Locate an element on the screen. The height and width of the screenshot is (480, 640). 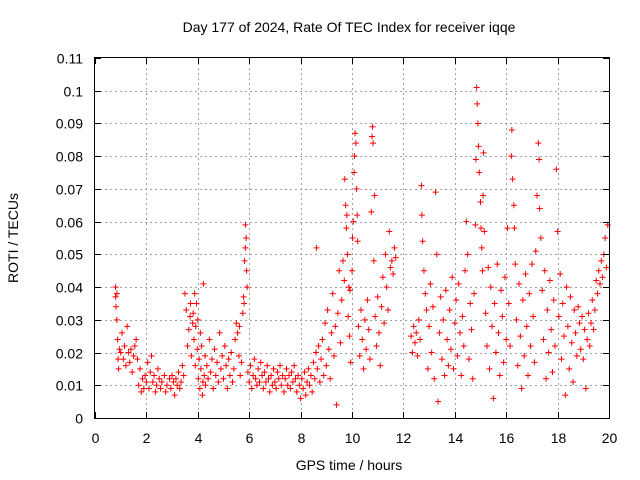
y-tick-label: 0.02 is located at coordinates (69, 354).